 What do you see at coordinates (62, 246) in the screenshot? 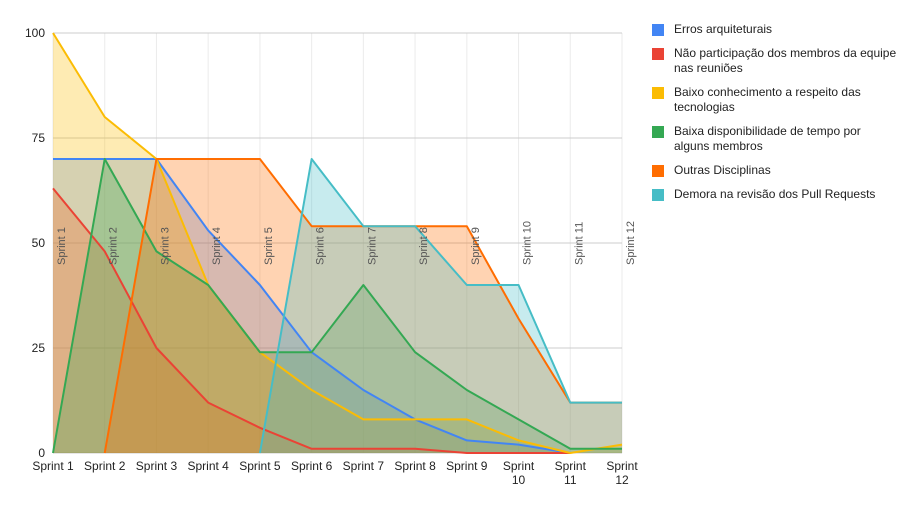
I see `in-plot-category-label: Sprint 1` at bounding box center [62, 246].